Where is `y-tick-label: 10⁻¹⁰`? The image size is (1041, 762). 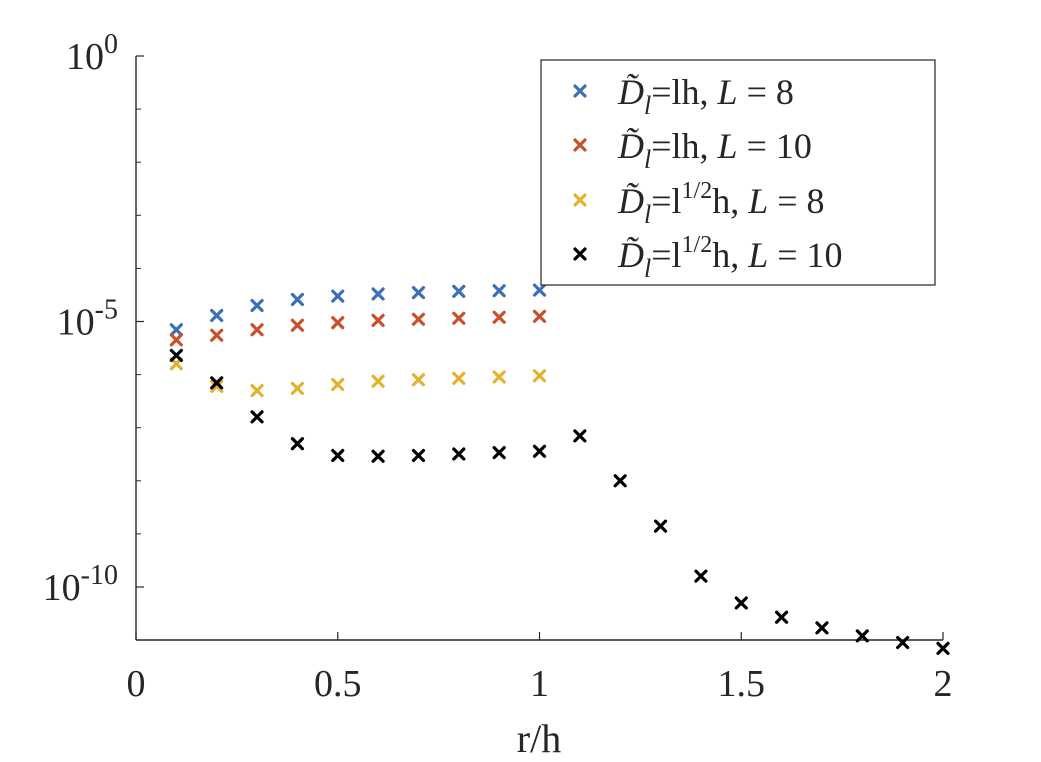 y-tick-label: 10⁻¹⁰ is located at coordinates (80, 584).